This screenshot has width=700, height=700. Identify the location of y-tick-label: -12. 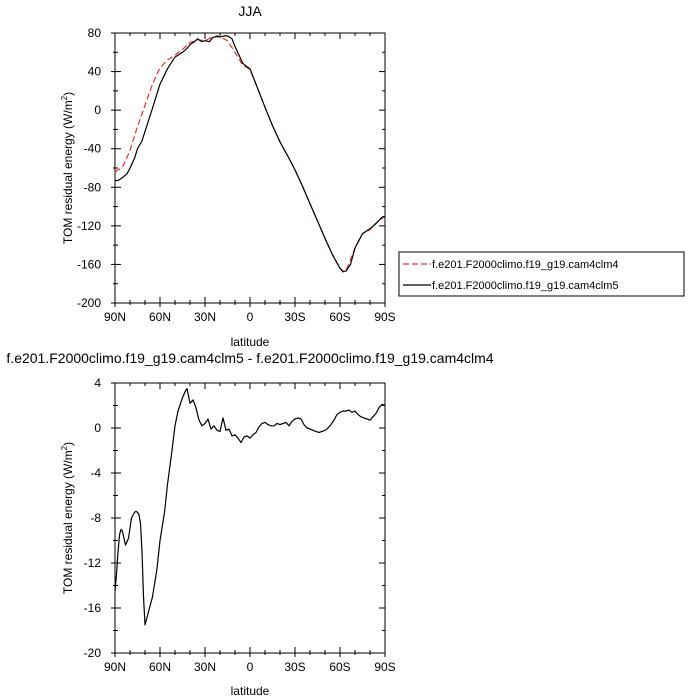
(93, 563).